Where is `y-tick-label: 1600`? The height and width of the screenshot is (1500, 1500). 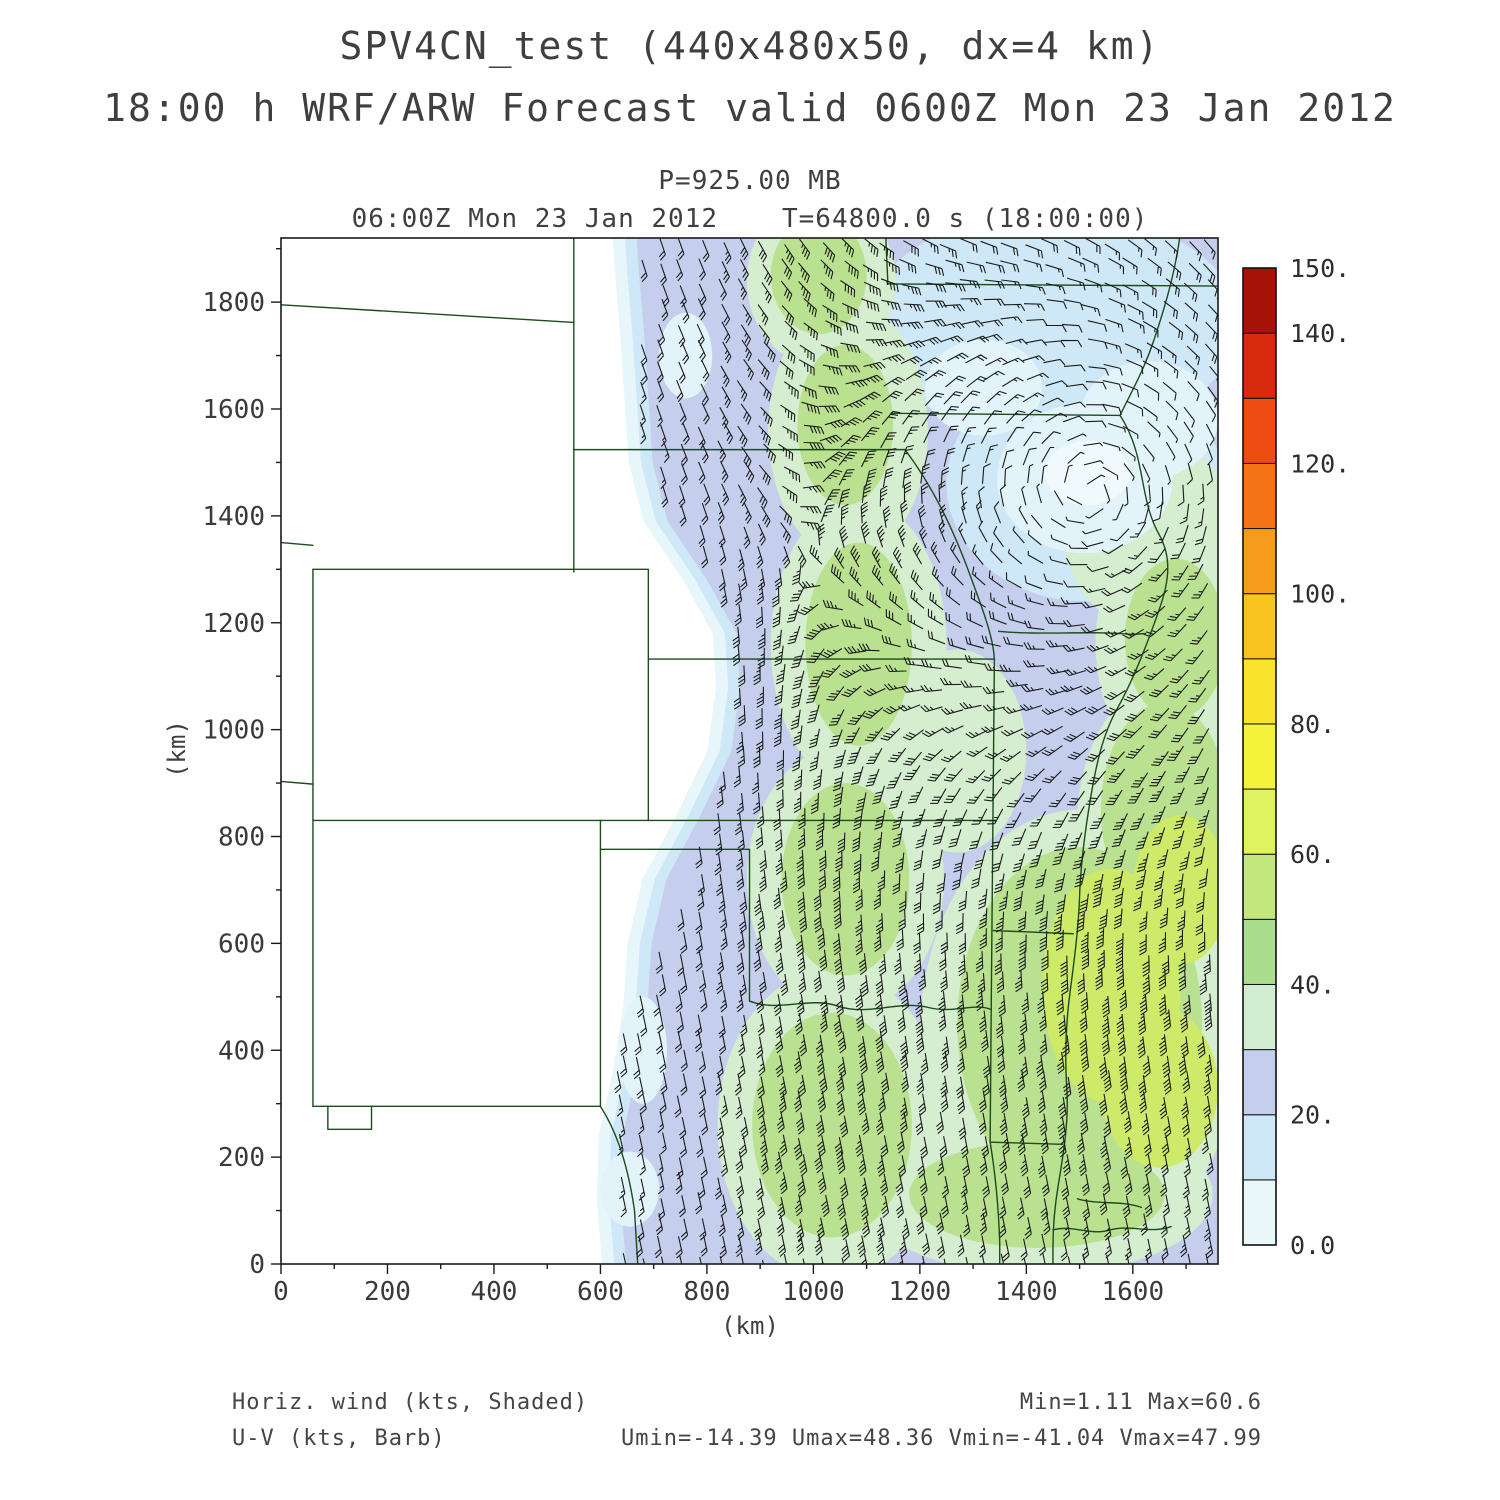 y-tick-label: 1600 is located at coordinates (233, 410).